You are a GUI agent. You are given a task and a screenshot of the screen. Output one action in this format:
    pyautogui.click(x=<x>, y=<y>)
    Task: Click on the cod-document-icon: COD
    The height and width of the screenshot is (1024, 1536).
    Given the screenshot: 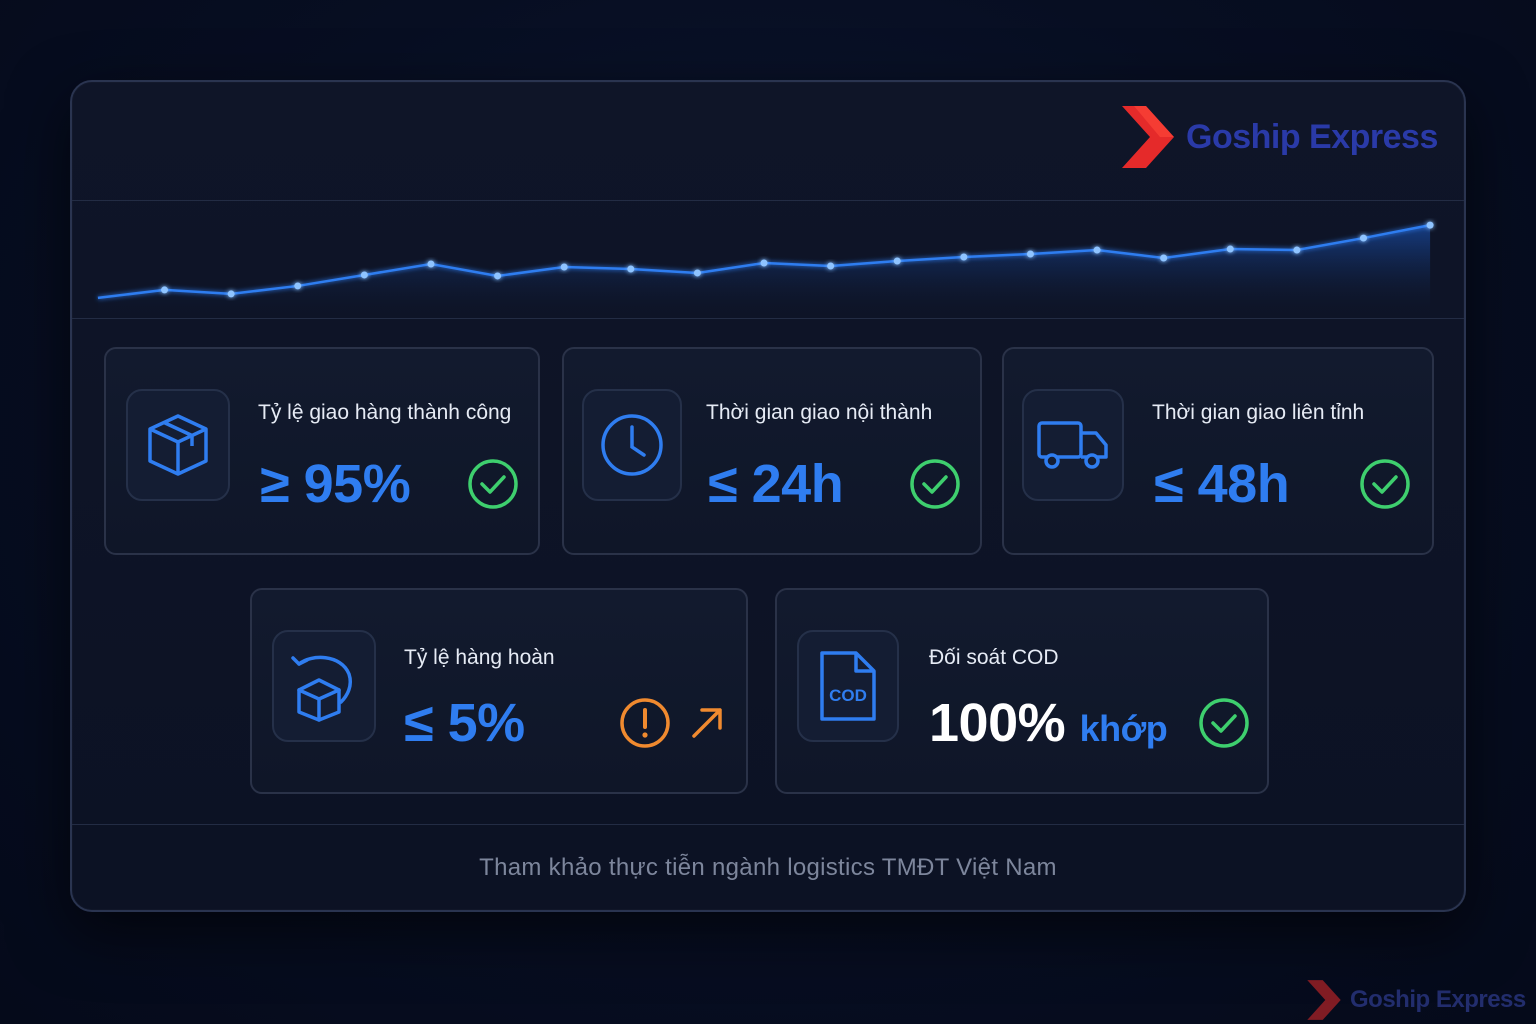 What is the action you would take?
    pyautogui.click(x=848, y=686)
    